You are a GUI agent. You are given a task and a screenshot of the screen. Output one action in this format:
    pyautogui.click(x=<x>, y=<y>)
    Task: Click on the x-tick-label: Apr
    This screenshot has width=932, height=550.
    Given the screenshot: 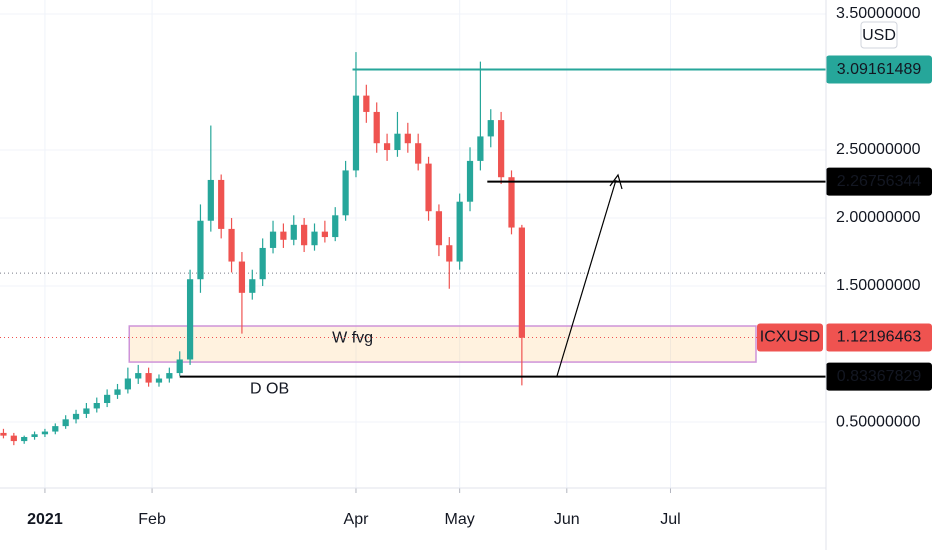 What is the action you would take?
    pyautogui.click(x=357, y=519)
    